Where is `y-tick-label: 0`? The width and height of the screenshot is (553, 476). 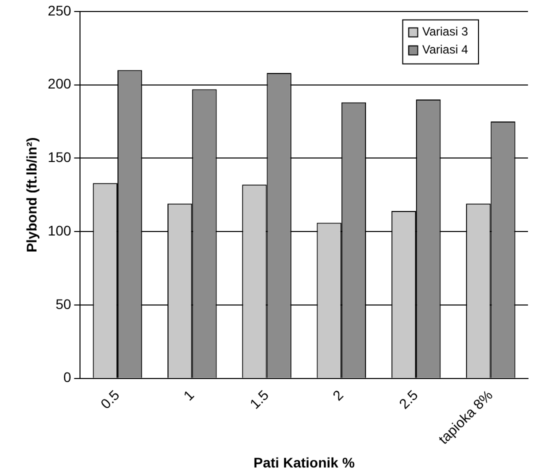
y-tick-label: 0 is located at coordinates (67, 377).